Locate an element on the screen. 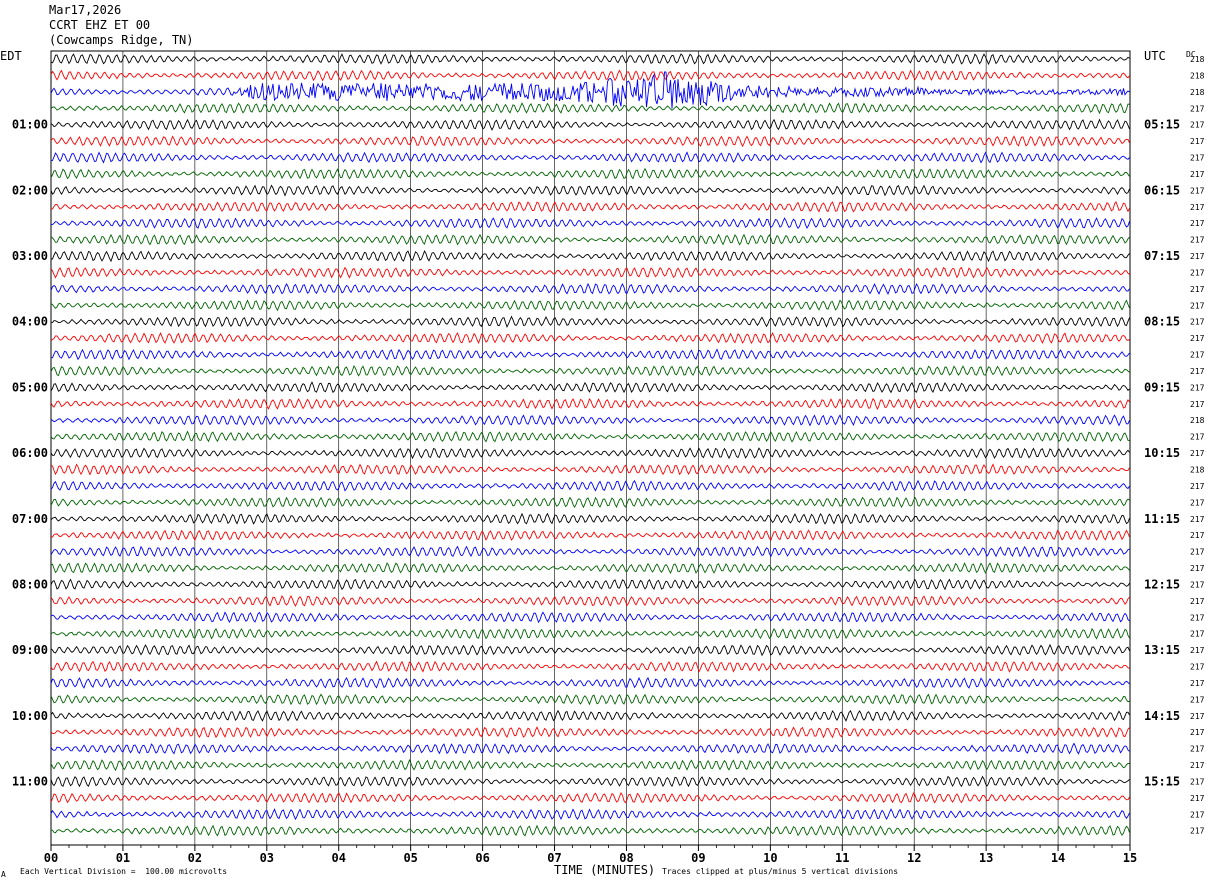 Image resolution: width=1210 pixels, height=886 pixels. right-hour-label: 13:15 is located at coordinates (1162, 650).